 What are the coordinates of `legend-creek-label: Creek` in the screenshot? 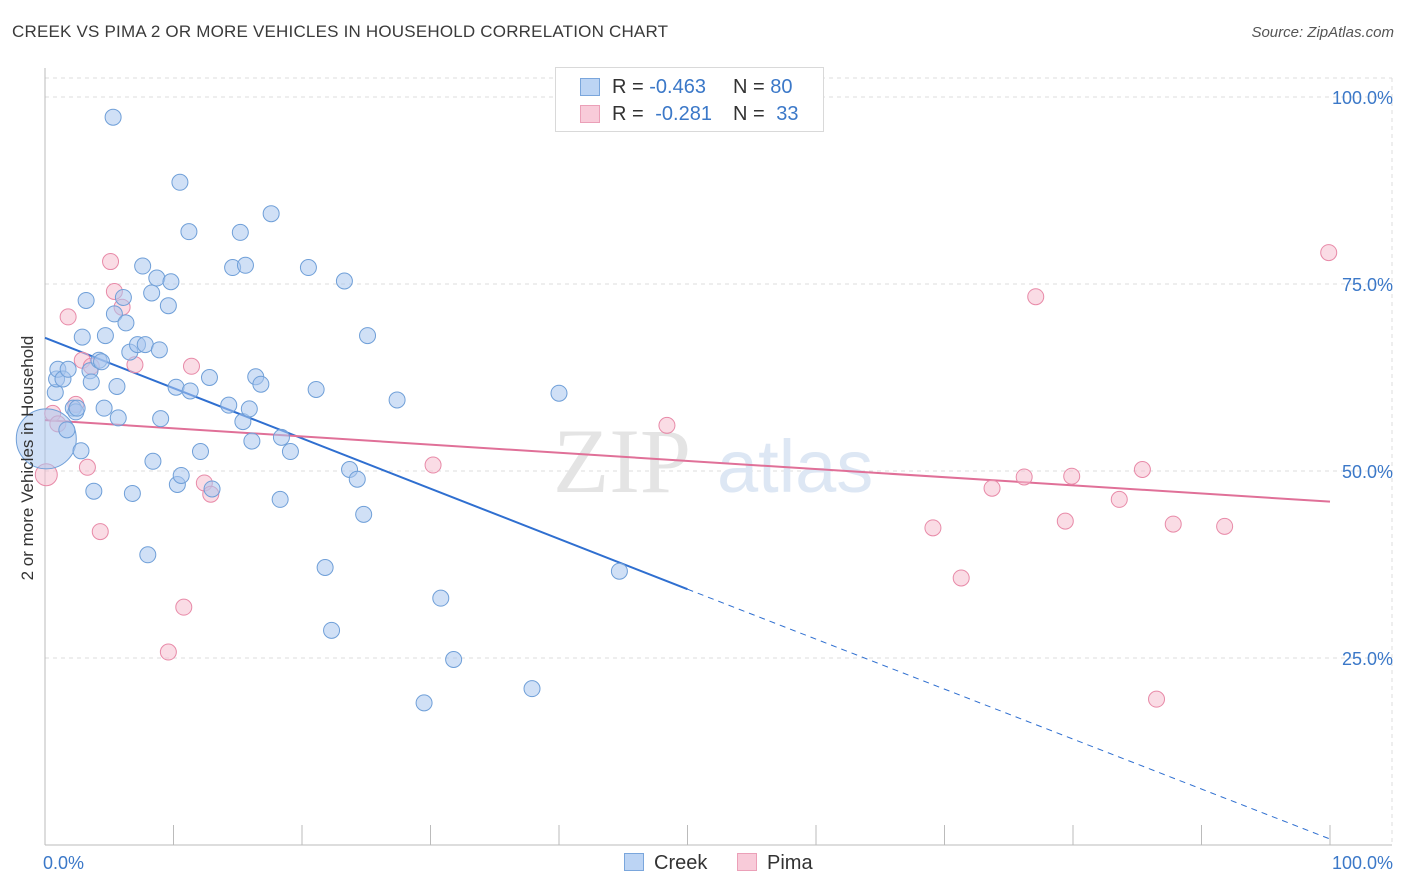 It's located at (681, 863).